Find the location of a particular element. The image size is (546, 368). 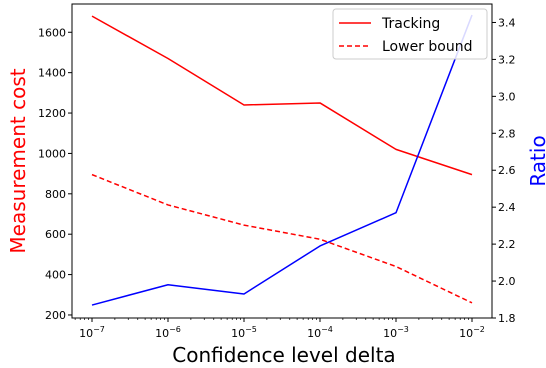

x-axis-ticks: 10⁻⁷ 10⁻⁶ 10⁻⁵ 10⁻⁴ 10⁻³ 10⁻² is located at coordinates (279, 329).